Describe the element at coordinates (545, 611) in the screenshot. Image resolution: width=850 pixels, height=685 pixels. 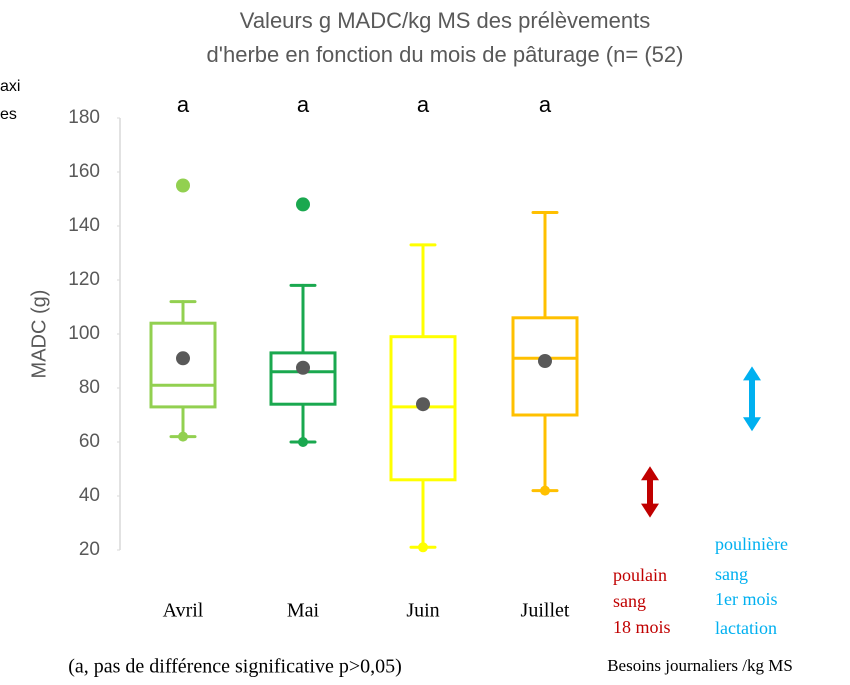
I see `x-tick-label: Juillet` at that location.